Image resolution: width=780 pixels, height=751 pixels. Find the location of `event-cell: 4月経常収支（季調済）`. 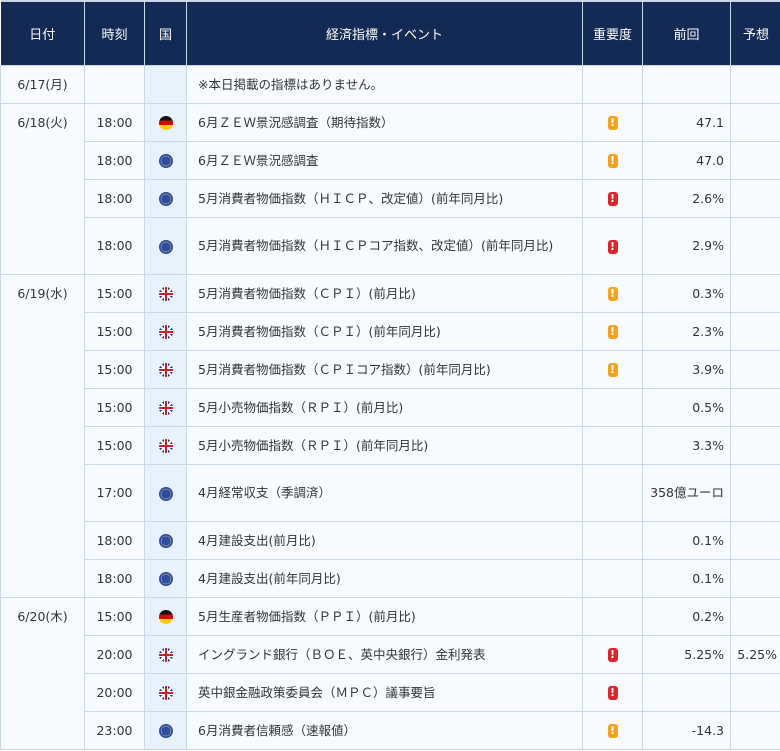

event-cell: 4月経常収支（季調済） is located at coordinates (384, 493).